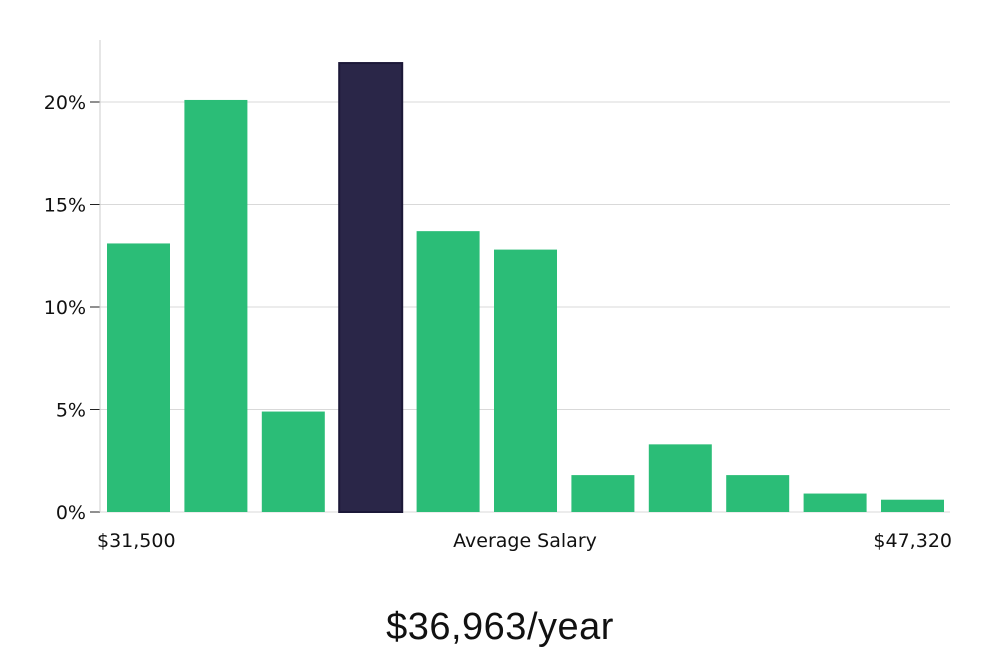 Image resolution: width=1000 pixels, height=660 pixels. I want to click on y-tick-label: 5%, so click(71, 411).